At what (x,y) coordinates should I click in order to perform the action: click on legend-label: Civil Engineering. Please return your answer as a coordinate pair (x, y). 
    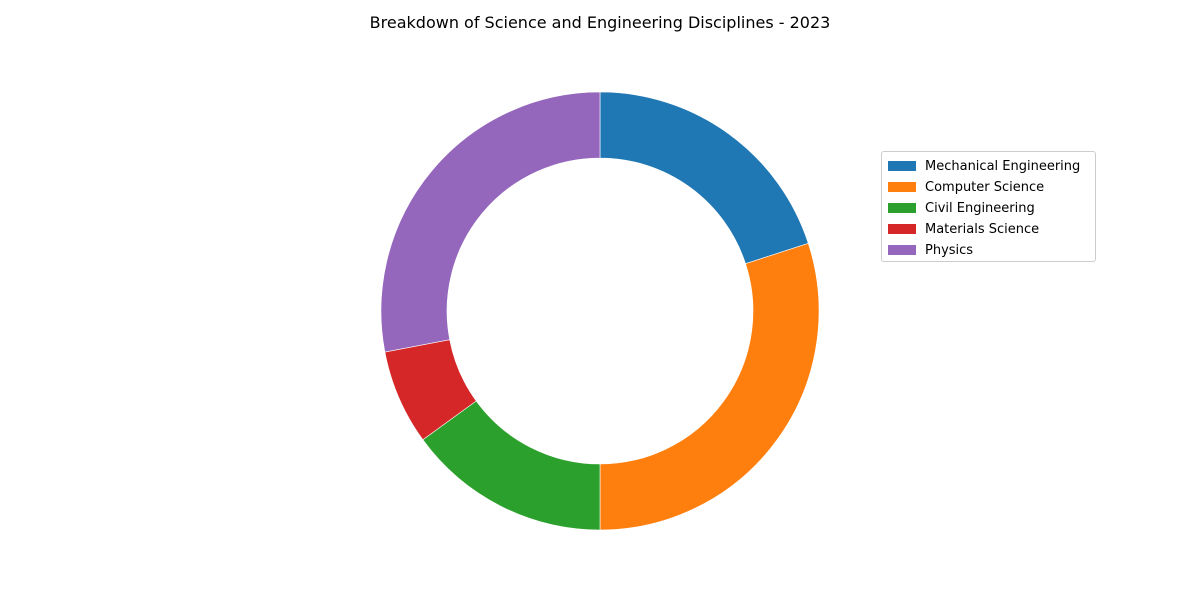
    Looking at the image, I should click on (980, 208).